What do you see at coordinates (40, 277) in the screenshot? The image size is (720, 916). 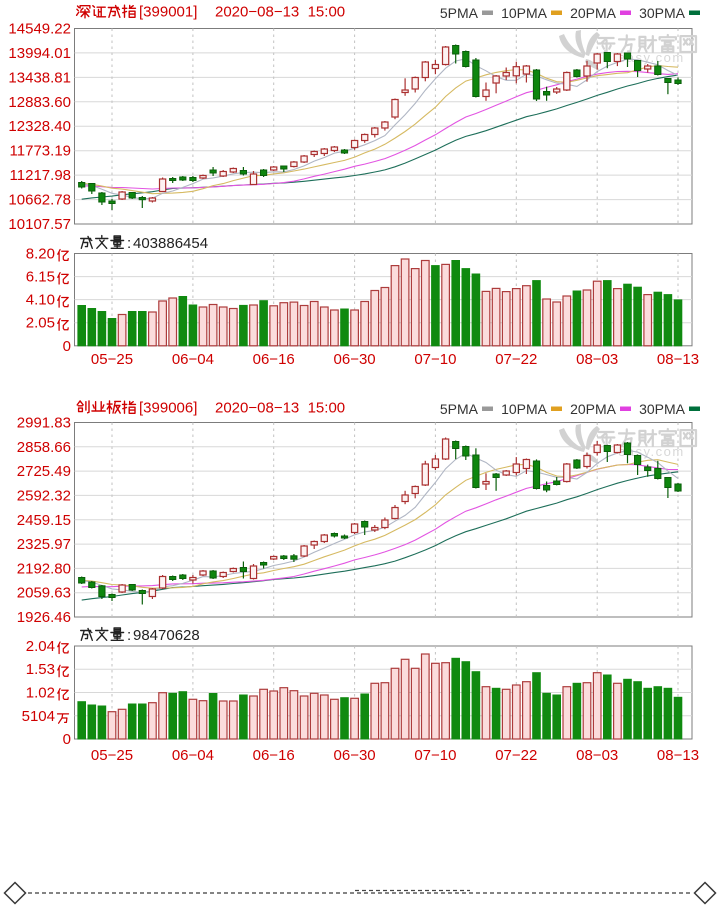 I see `svg-text: 6.15` at bounding box center [40, 277].